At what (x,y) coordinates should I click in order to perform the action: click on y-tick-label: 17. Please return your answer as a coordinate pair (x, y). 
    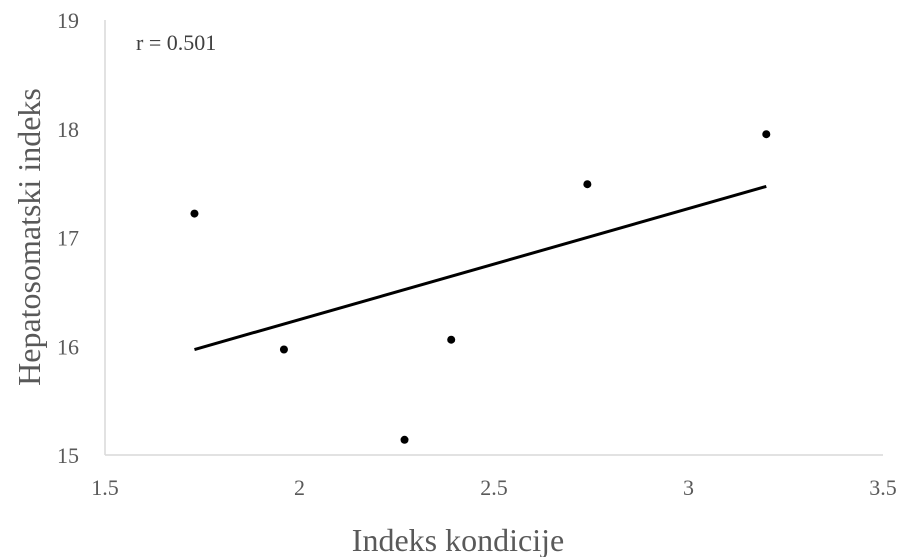
    Looking at the image, I should click on (68, 238).